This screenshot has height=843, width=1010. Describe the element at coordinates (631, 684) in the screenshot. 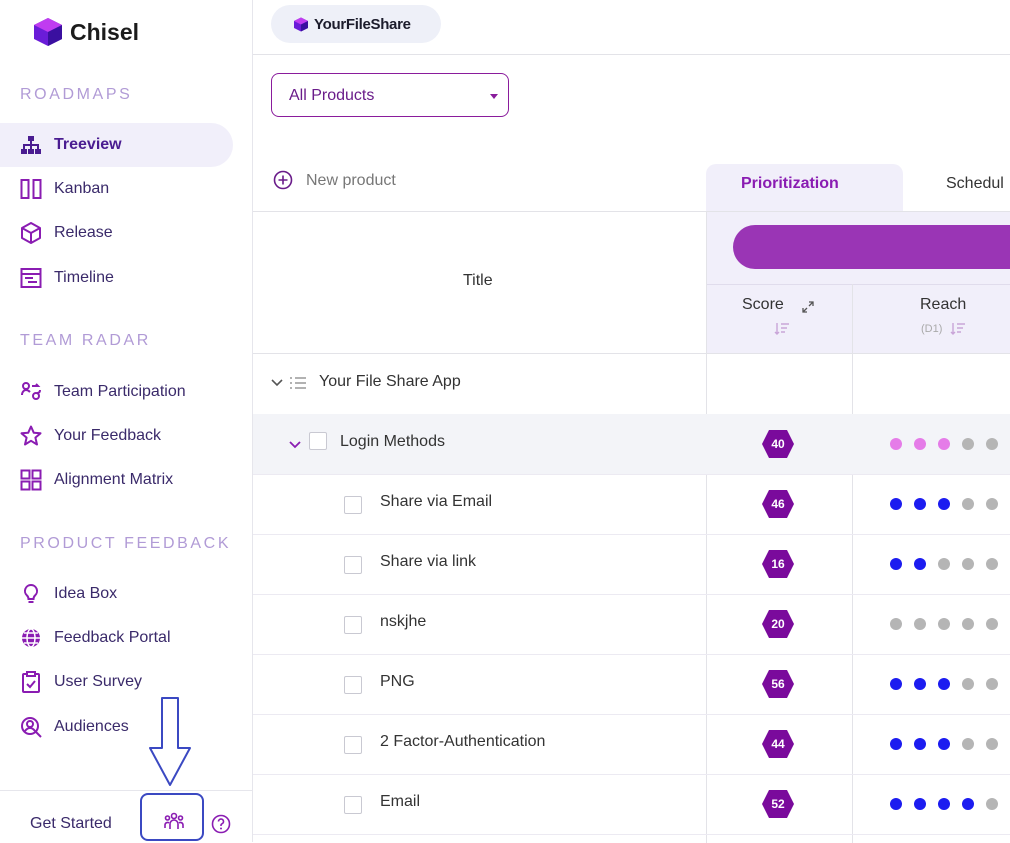

I see `table-row: PNG 56` at that location.